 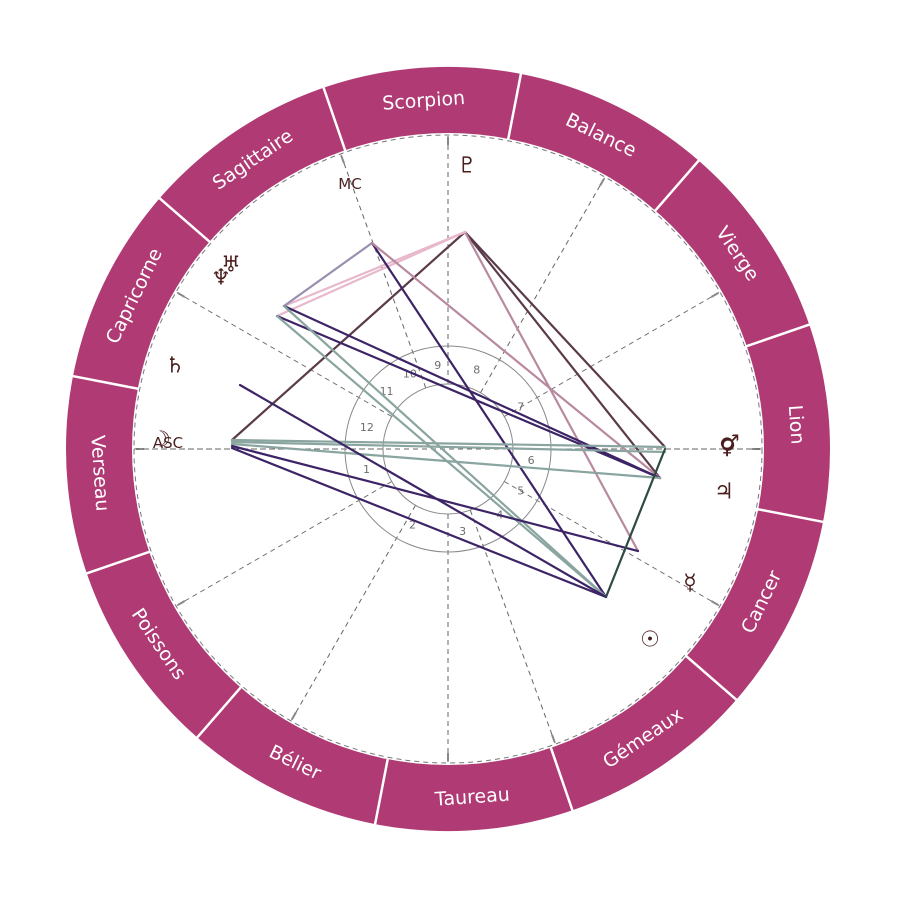 I want to click on sun-icon: ☉, so click(x=650, y=640).